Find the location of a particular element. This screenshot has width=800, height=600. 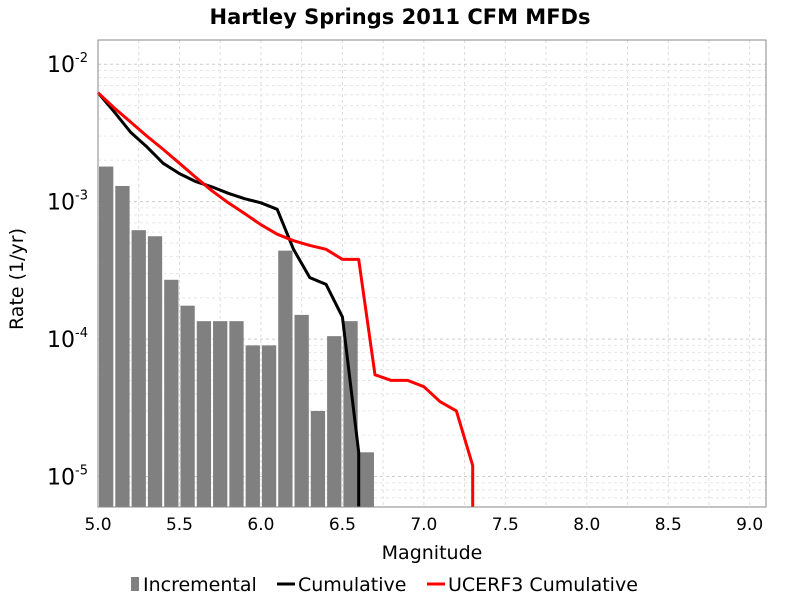

x-tick-label: 8.0 is located at coordinates (586, 525).